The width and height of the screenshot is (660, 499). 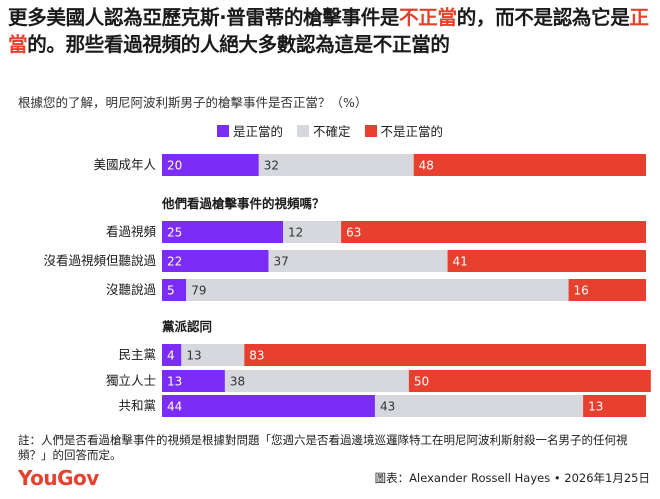 I want to click on category-label: 共和黨, so click(x=137, y=405).